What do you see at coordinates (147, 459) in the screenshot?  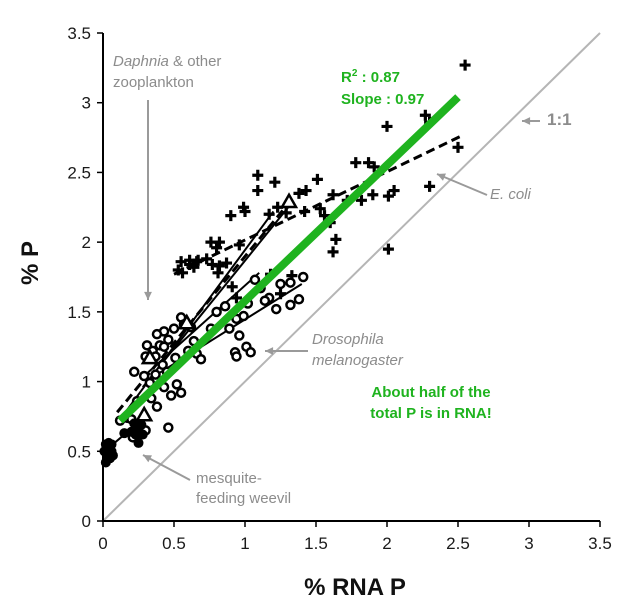 I see `weevil-arrow-head` at bounding box center [147, 459].